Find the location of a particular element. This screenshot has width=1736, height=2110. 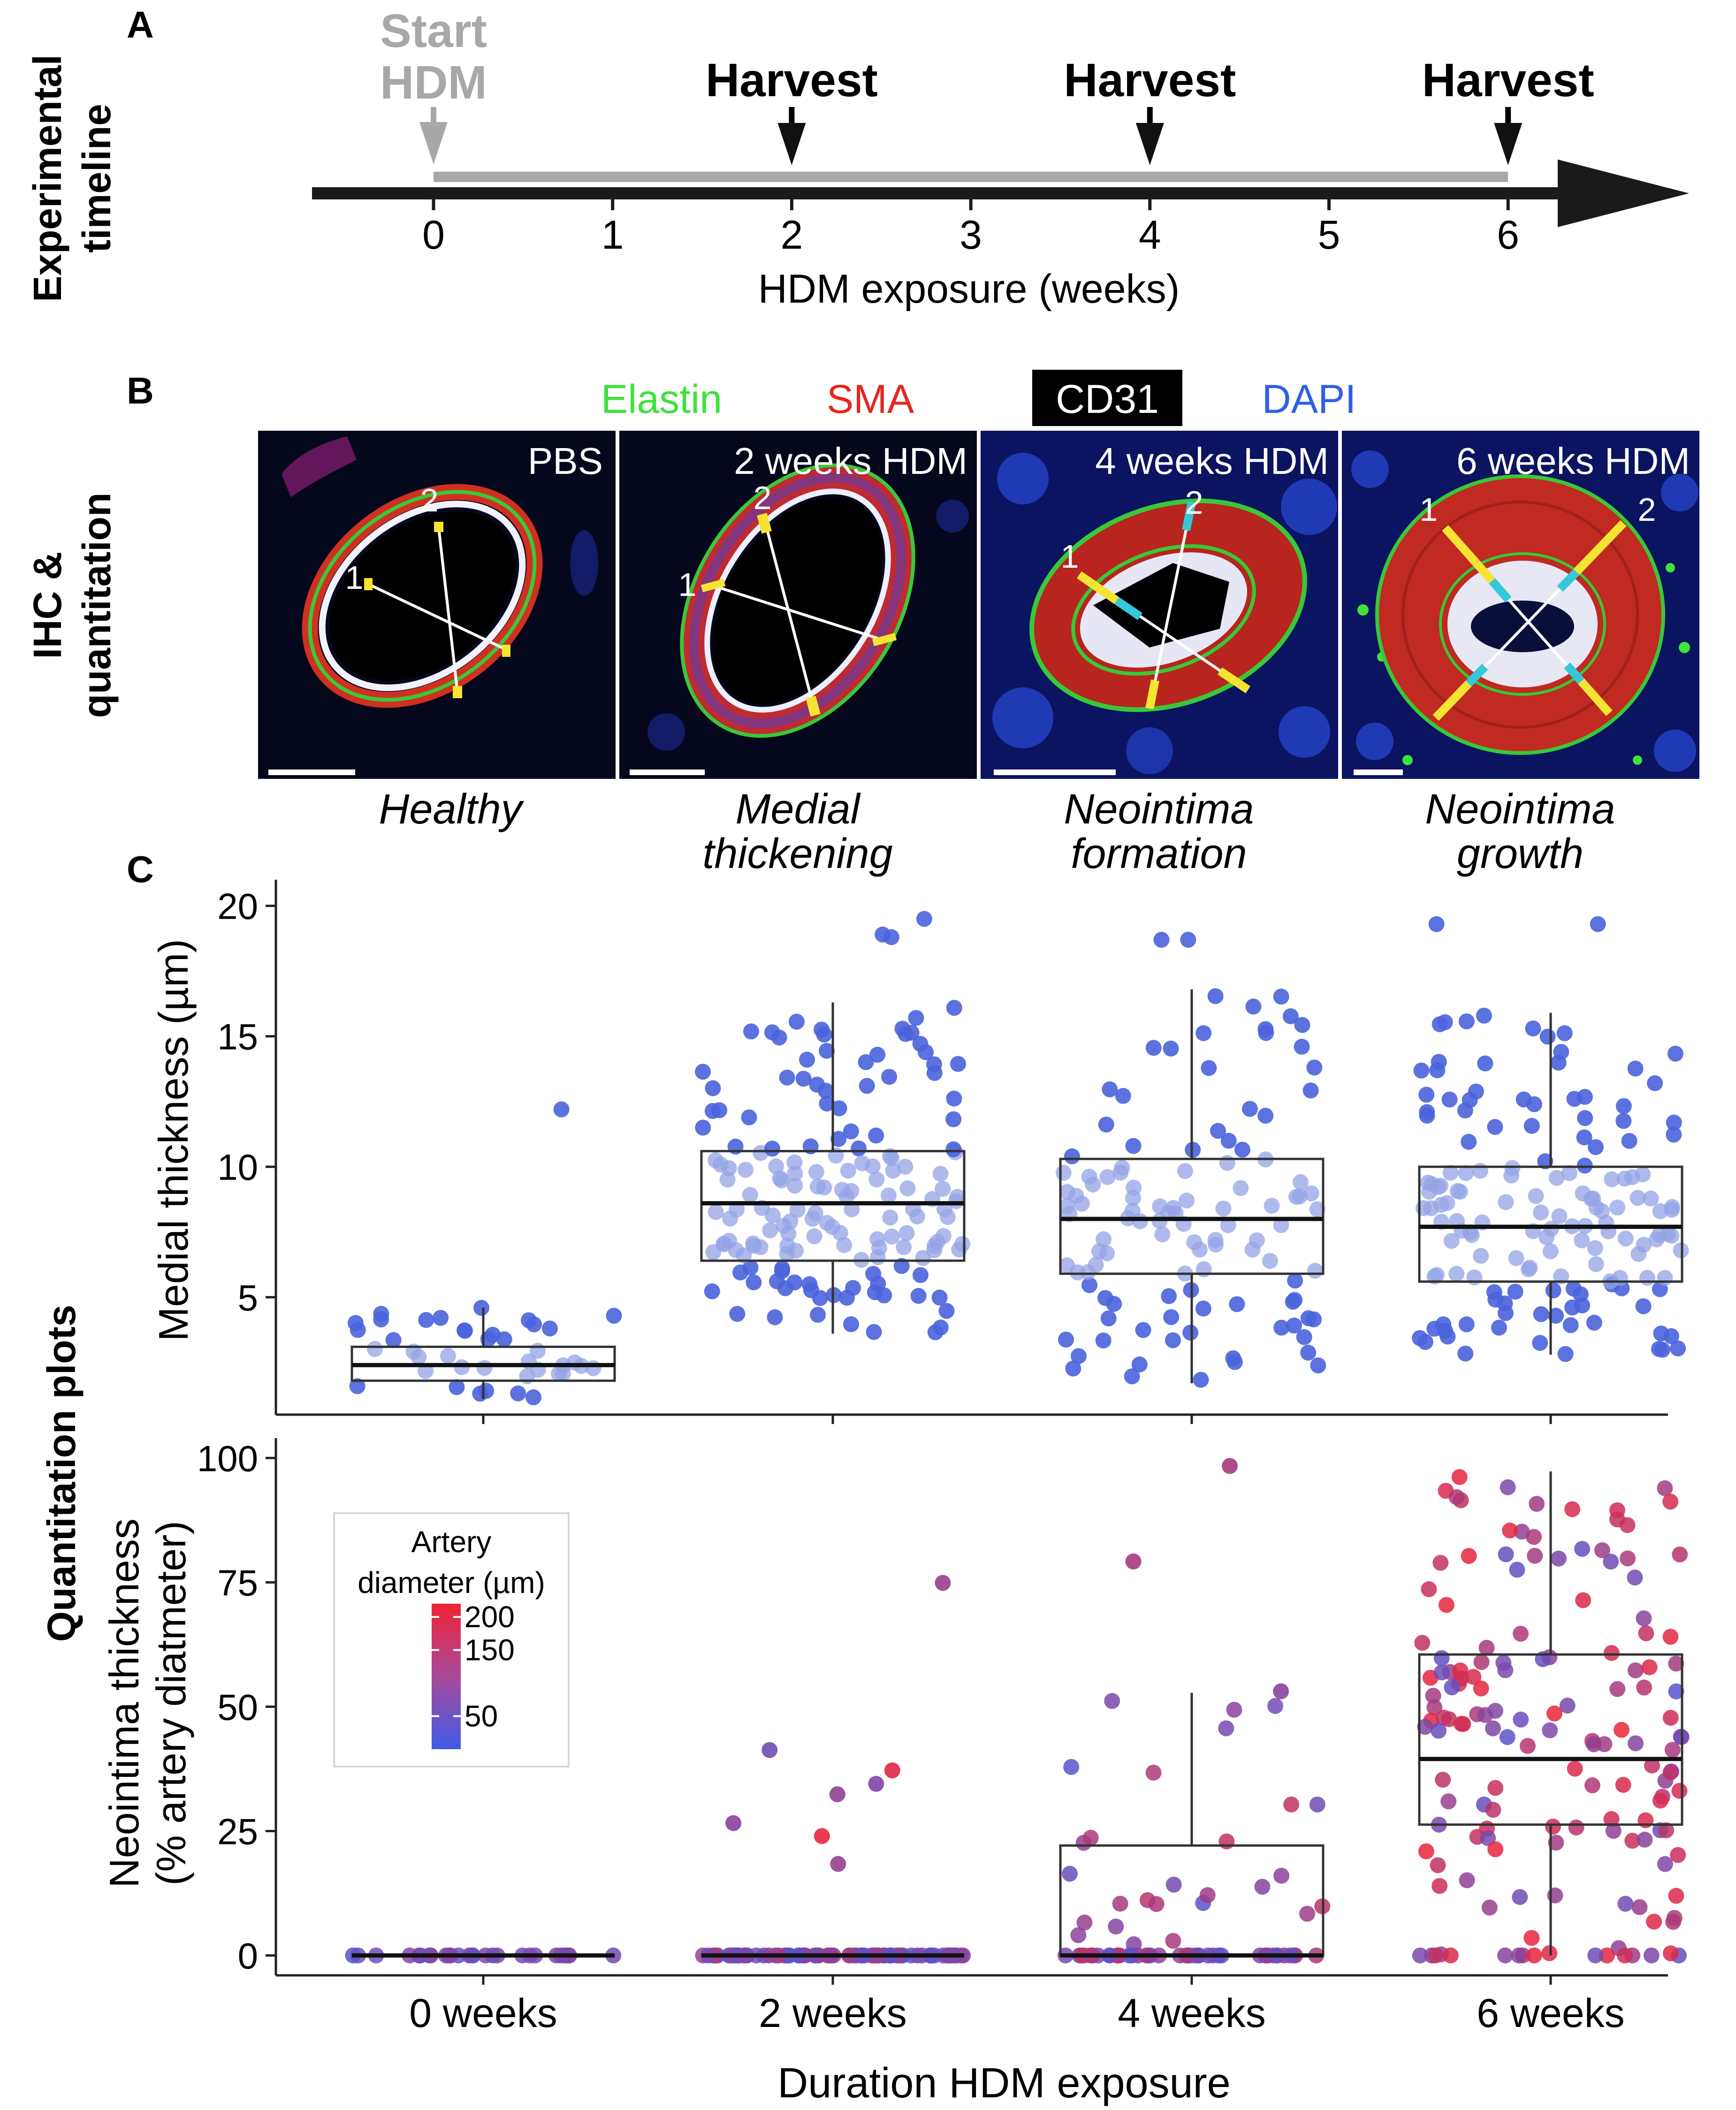

micrograph-6weeks: 6 weeks HDM 1 2 is located at coordinates (1520, 605).